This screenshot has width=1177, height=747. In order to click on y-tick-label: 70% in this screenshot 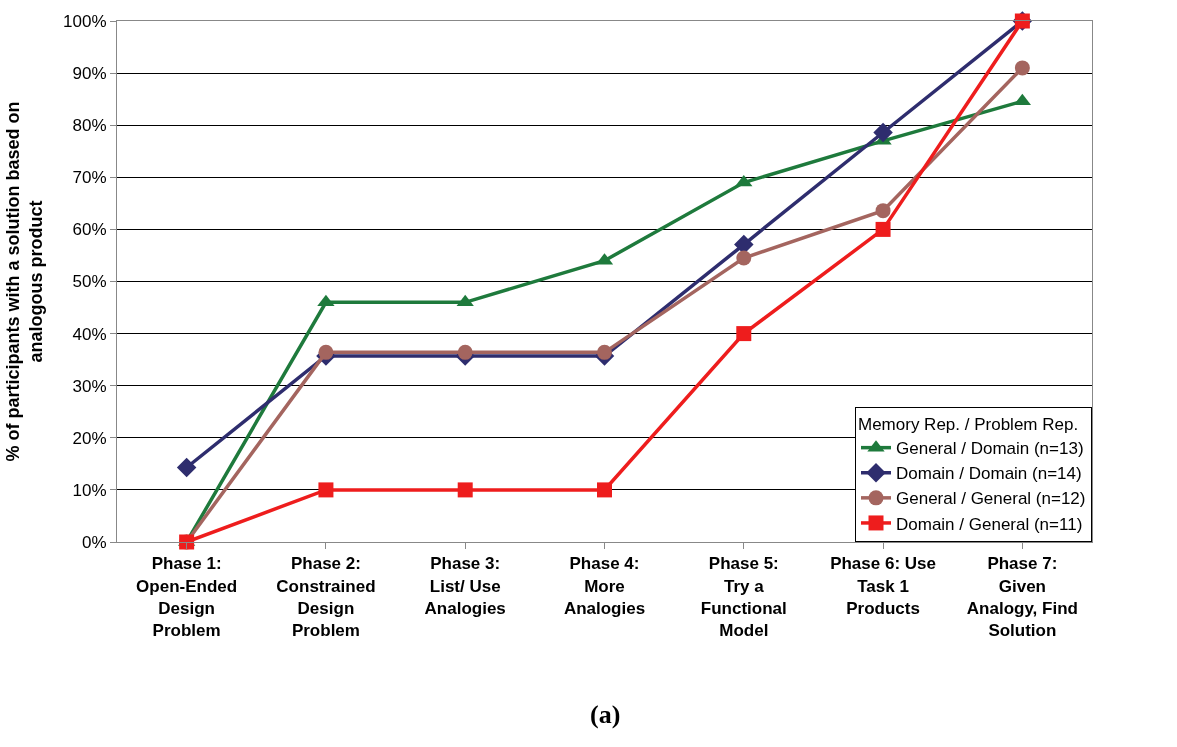, I will do `click(89, 178)`.